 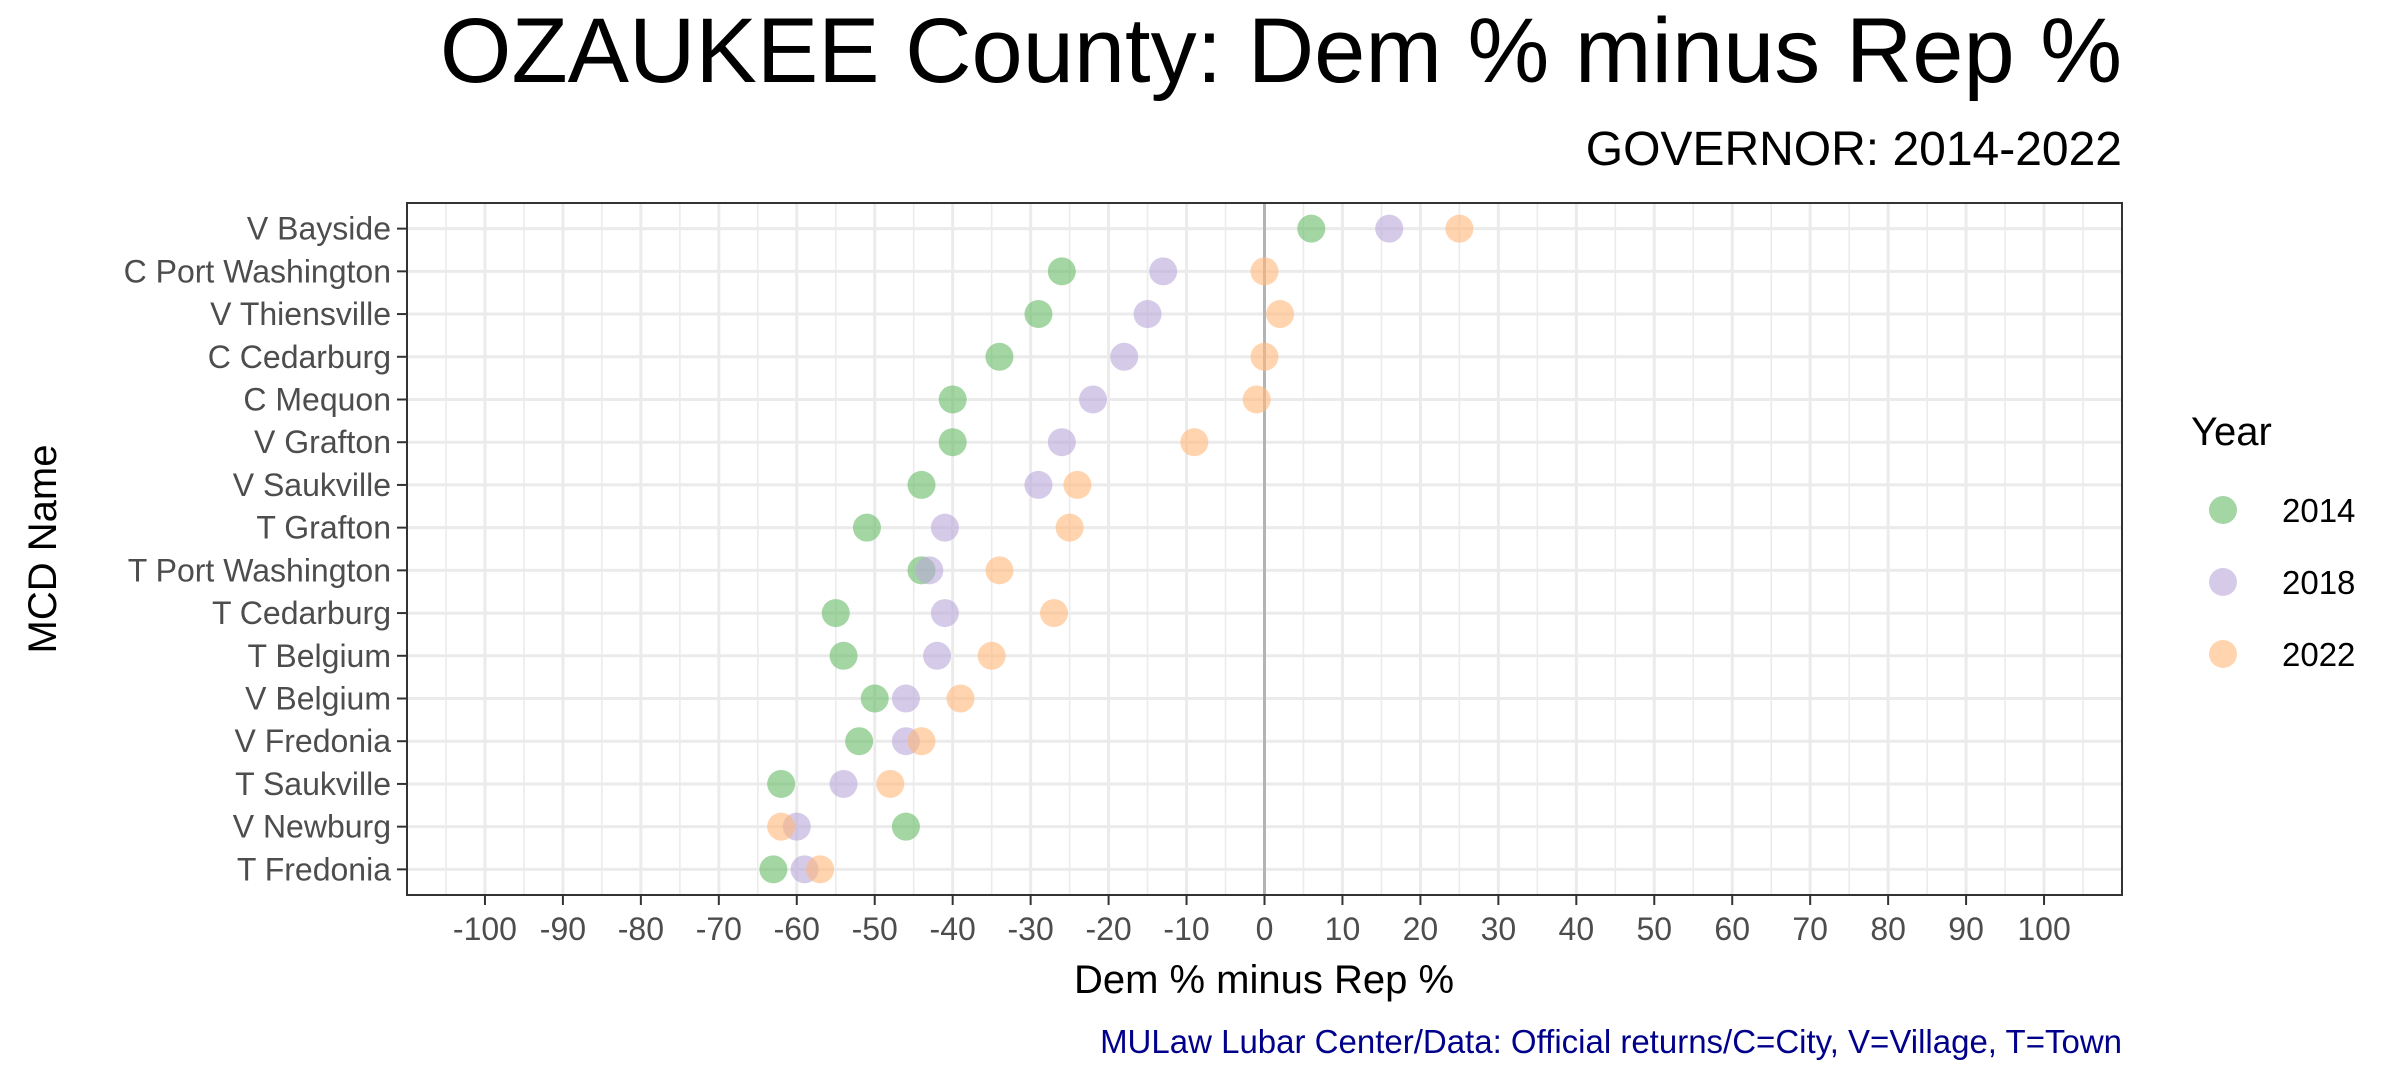 I want to click on y-tick-label: V Newburg, so click(x=312, y=827).